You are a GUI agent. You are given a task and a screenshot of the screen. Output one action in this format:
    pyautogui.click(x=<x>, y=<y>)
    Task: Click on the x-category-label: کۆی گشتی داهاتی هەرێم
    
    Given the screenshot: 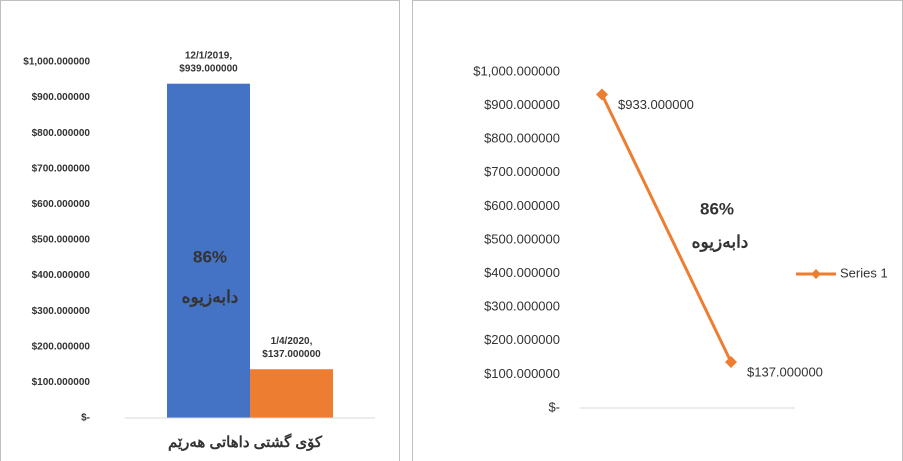 What is the action you would take?
    pyautogui.click(x=245, y=442)
    